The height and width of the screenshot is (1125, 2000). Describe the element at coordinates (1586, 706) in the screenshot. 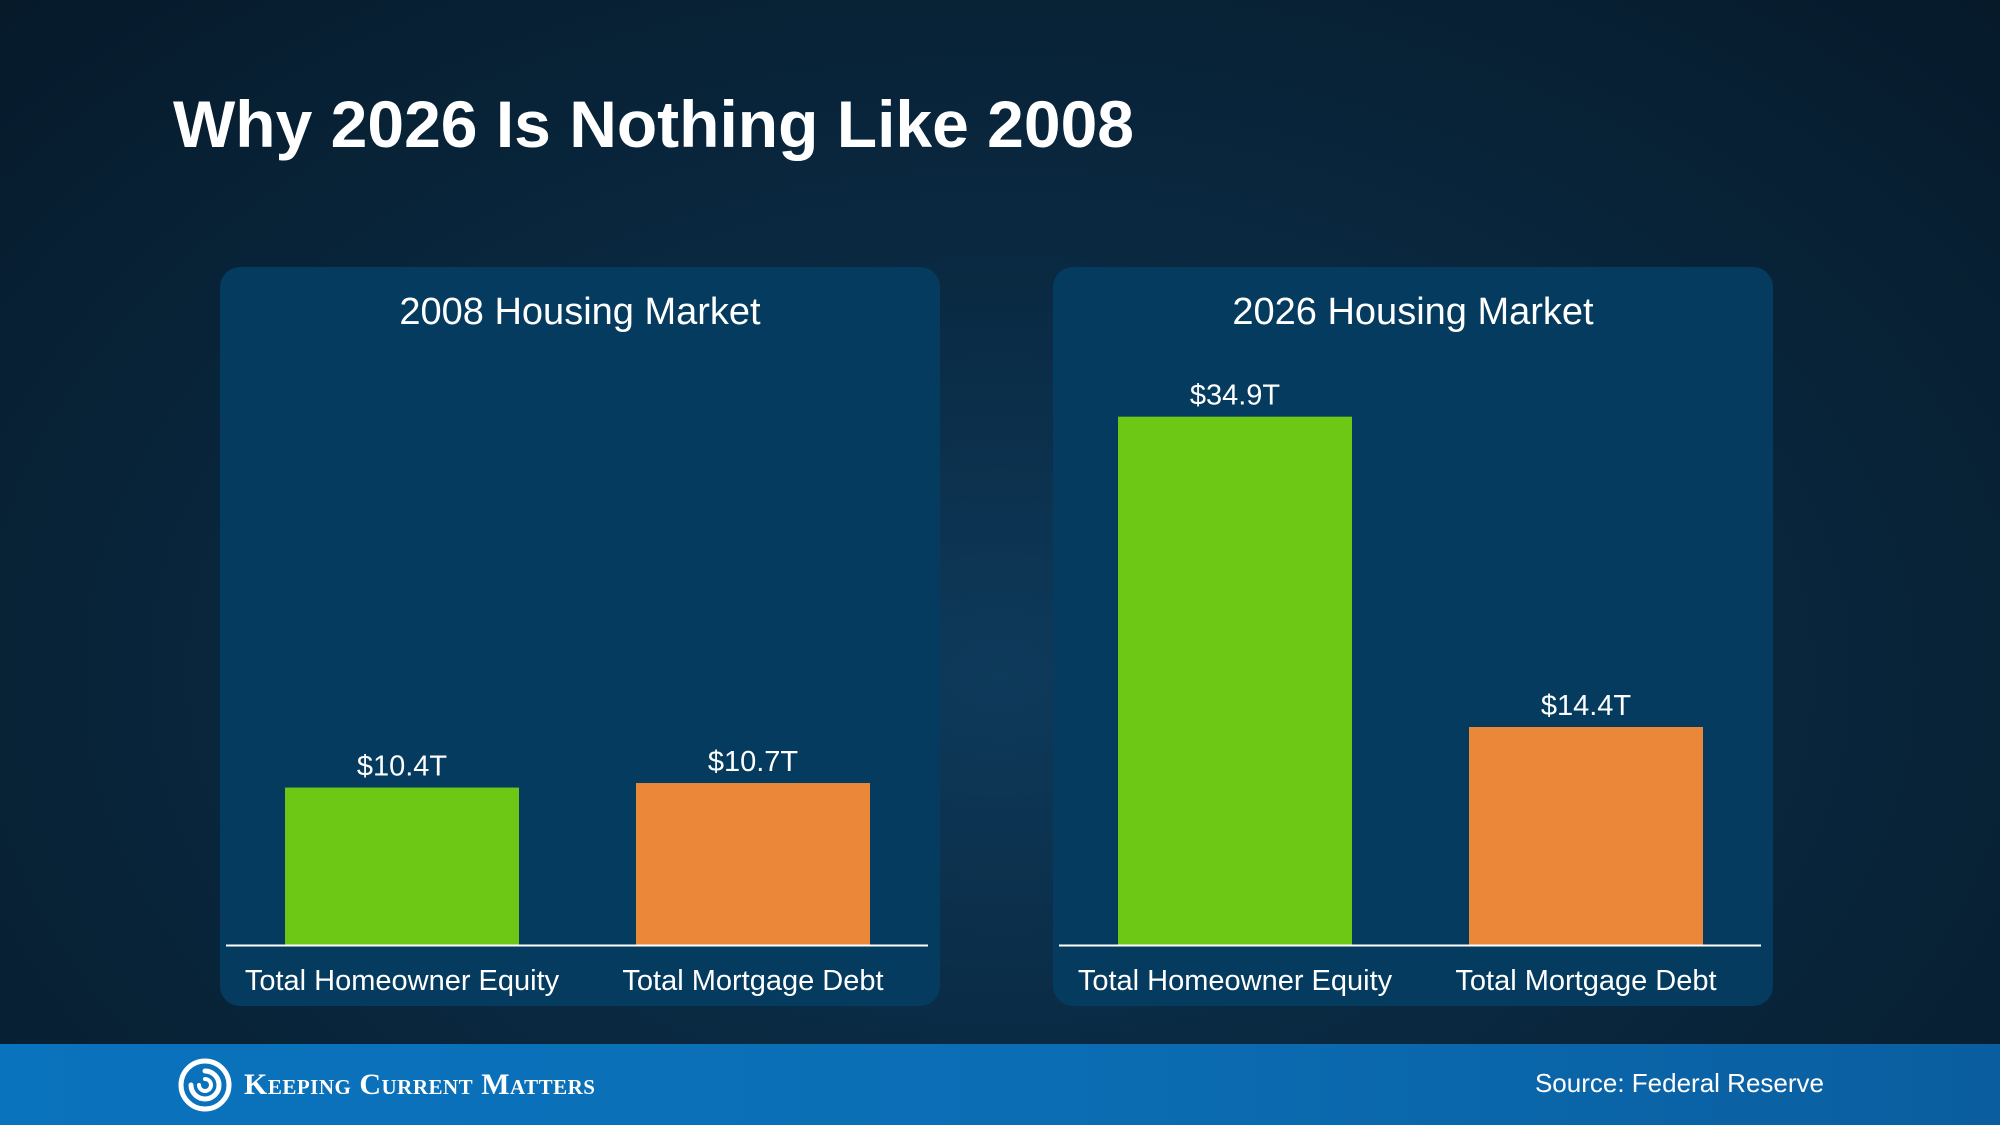

I see `value-label: $14.4T` at that location.